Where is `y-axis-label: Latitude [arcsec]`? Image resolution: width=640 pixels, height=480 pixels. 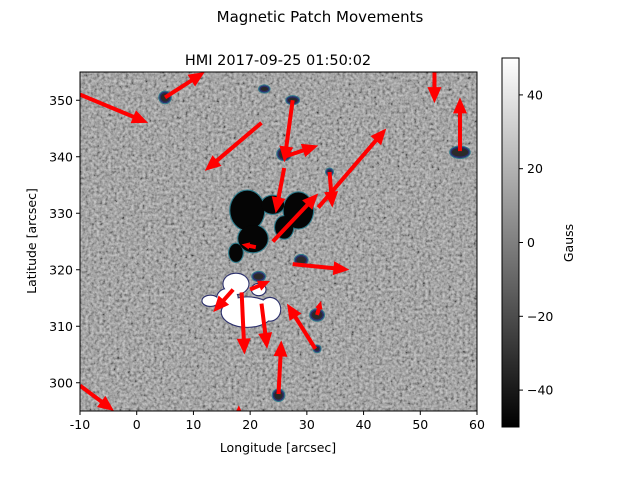 y-axis-label: Latitude [arcsec] is located at coordinates (31, 241).